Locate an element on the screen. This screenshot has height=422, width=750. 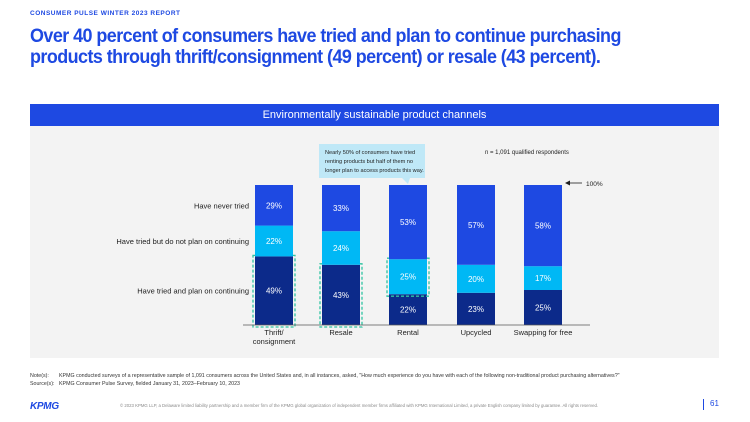
callout-box is located at coordinates (372, 161).